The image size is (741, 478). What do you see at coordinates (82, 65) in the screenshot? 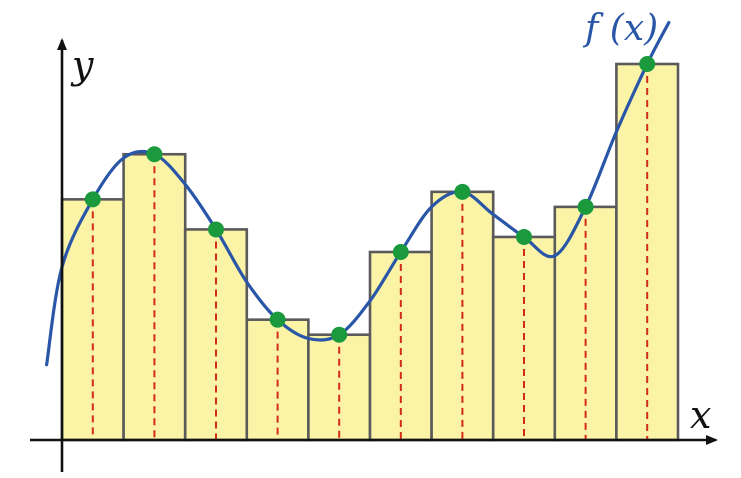
I see `y-axis-label: y` at bounding box center [82, 65].